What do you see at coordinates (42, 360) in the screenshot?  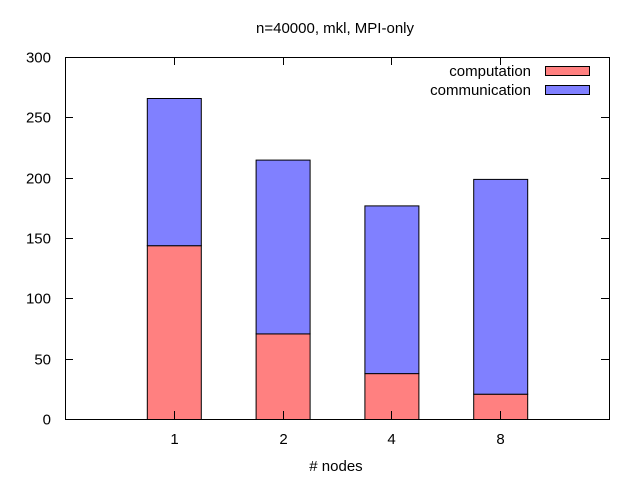 I see `y-tick-label-50: 50` at bounding box center [42, 360].